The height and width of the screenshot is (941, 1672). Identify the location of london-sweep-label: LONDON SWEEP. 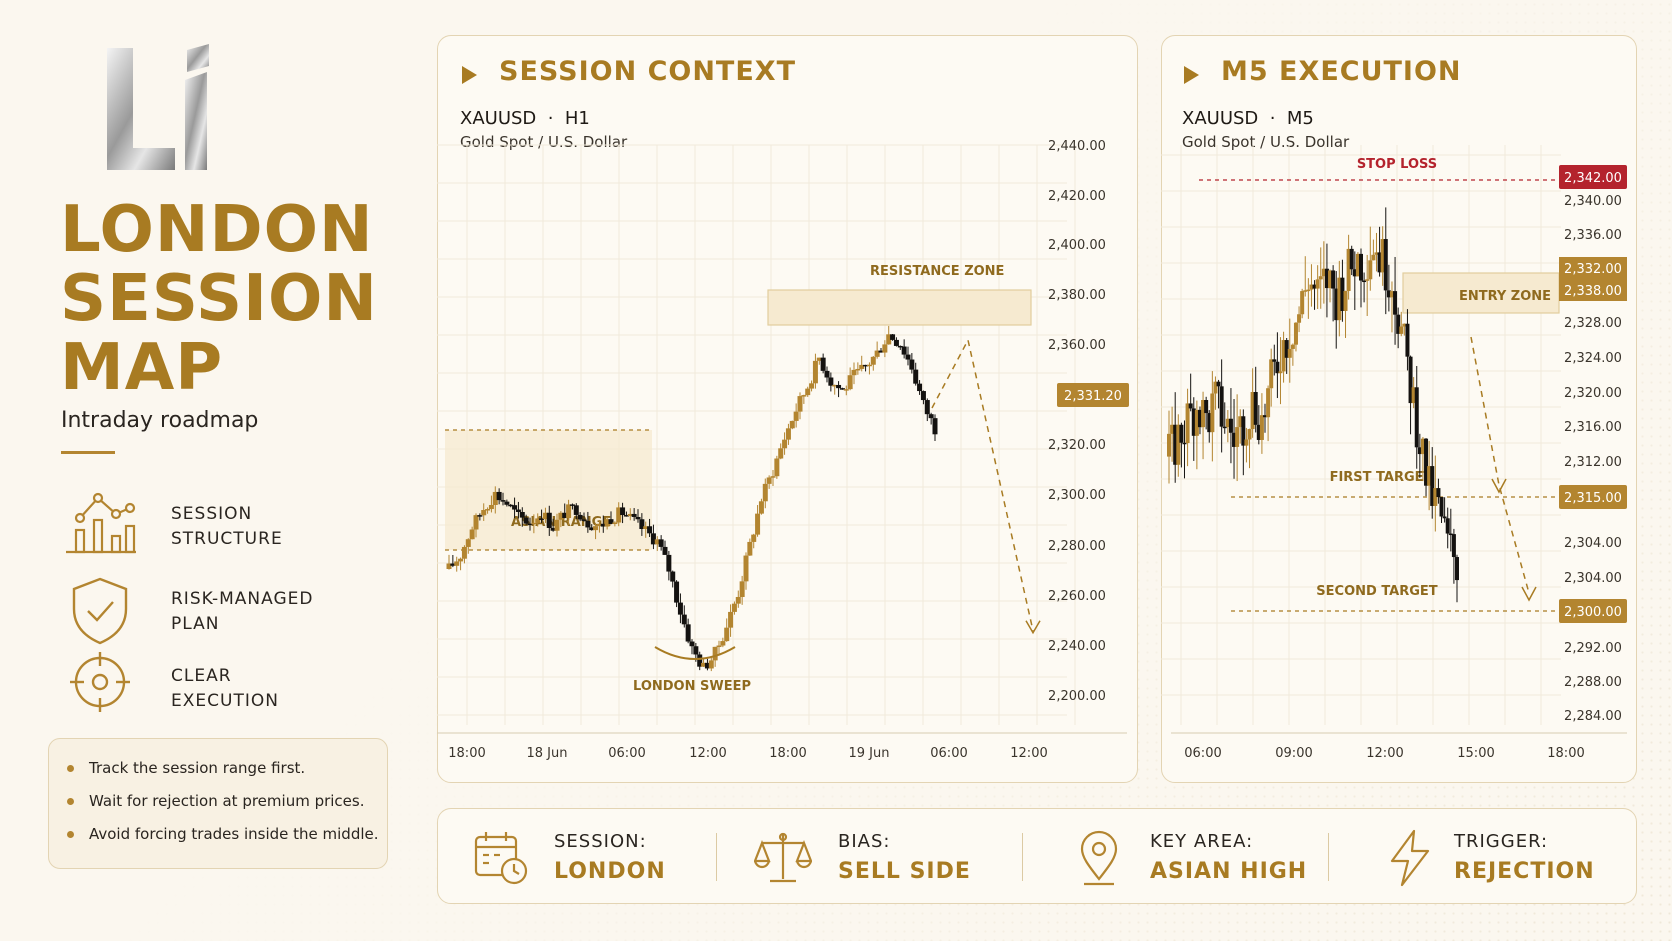
(692, 686).